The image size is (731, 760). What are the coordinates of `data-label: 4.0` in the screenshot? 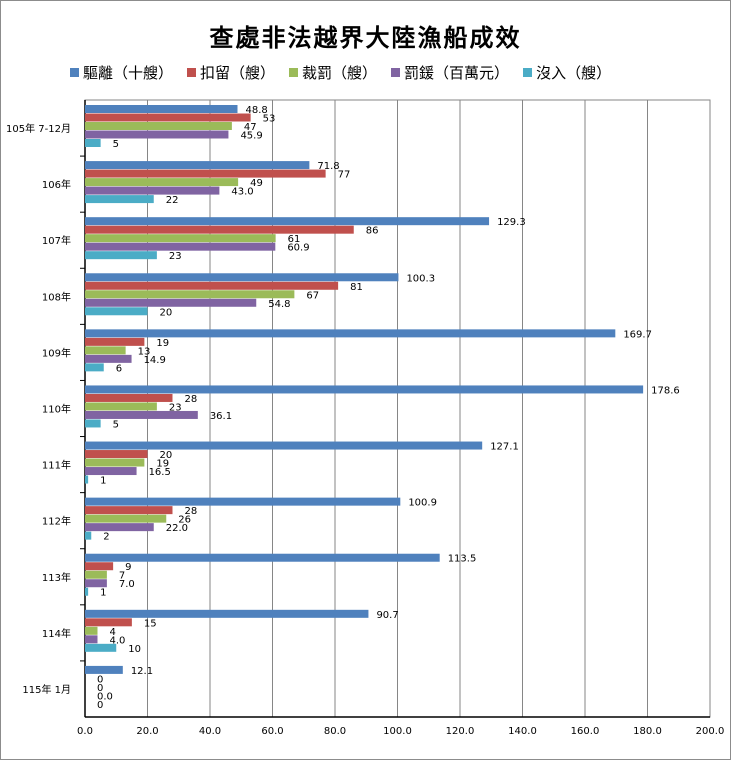 It's located at (118, 640).